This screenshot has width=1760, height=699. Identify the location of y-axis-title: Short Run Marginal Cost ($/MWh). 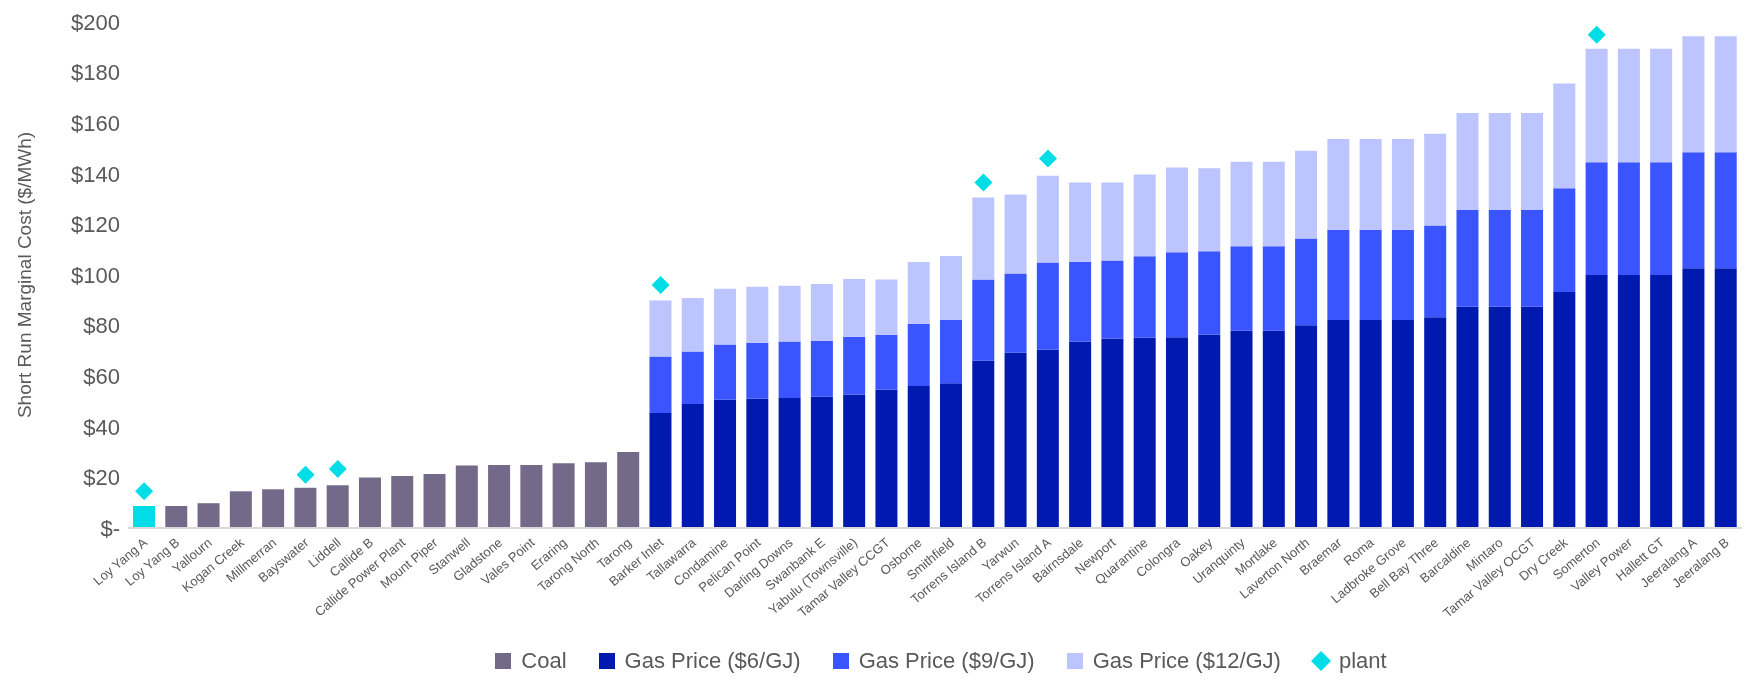
(24, 275).